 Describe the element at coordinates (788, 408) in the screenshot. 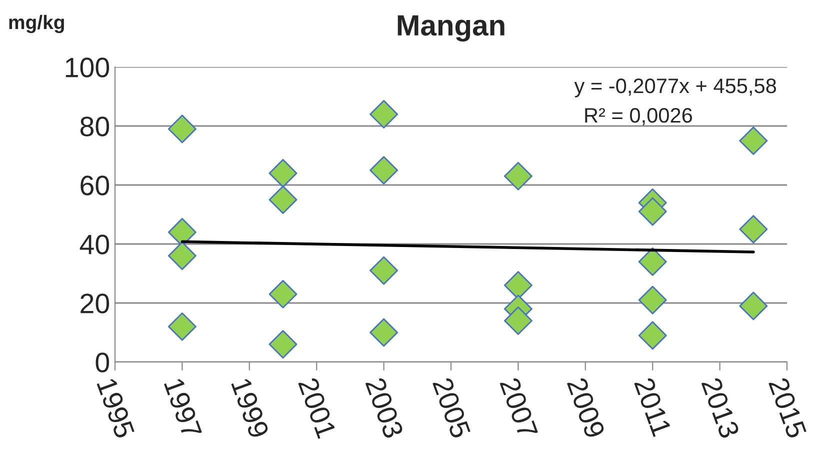

I see `x-tick-label: 2015` at that location.